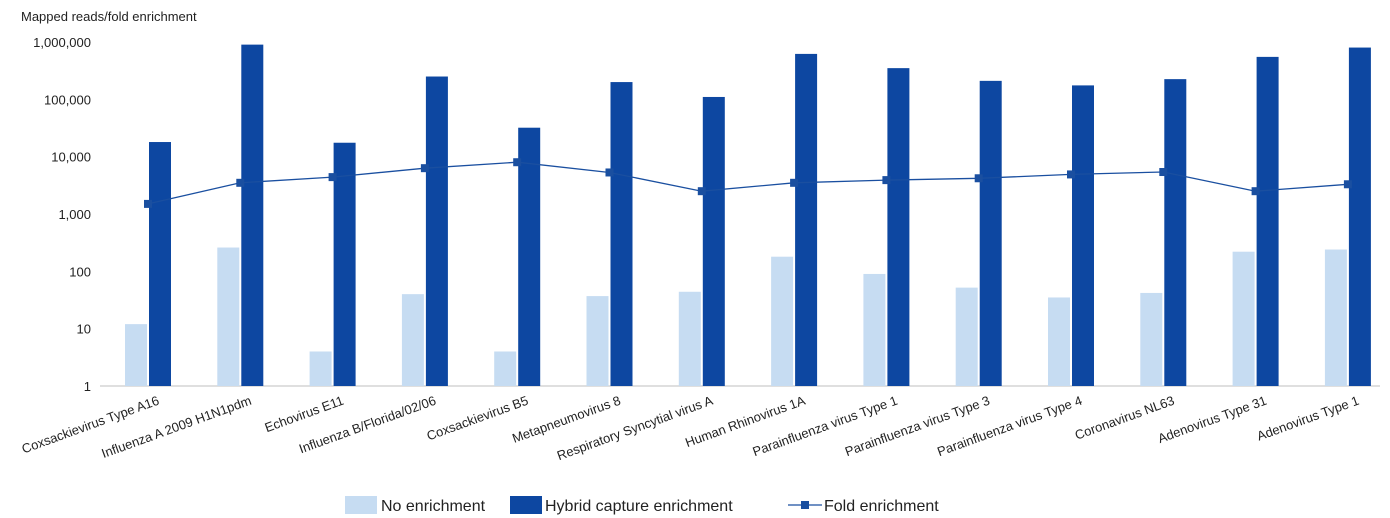 This screenshot has width=1390, height=518. I want to click on legend-label-fold-enrichment: Fold enrichment, so click(881, 506).